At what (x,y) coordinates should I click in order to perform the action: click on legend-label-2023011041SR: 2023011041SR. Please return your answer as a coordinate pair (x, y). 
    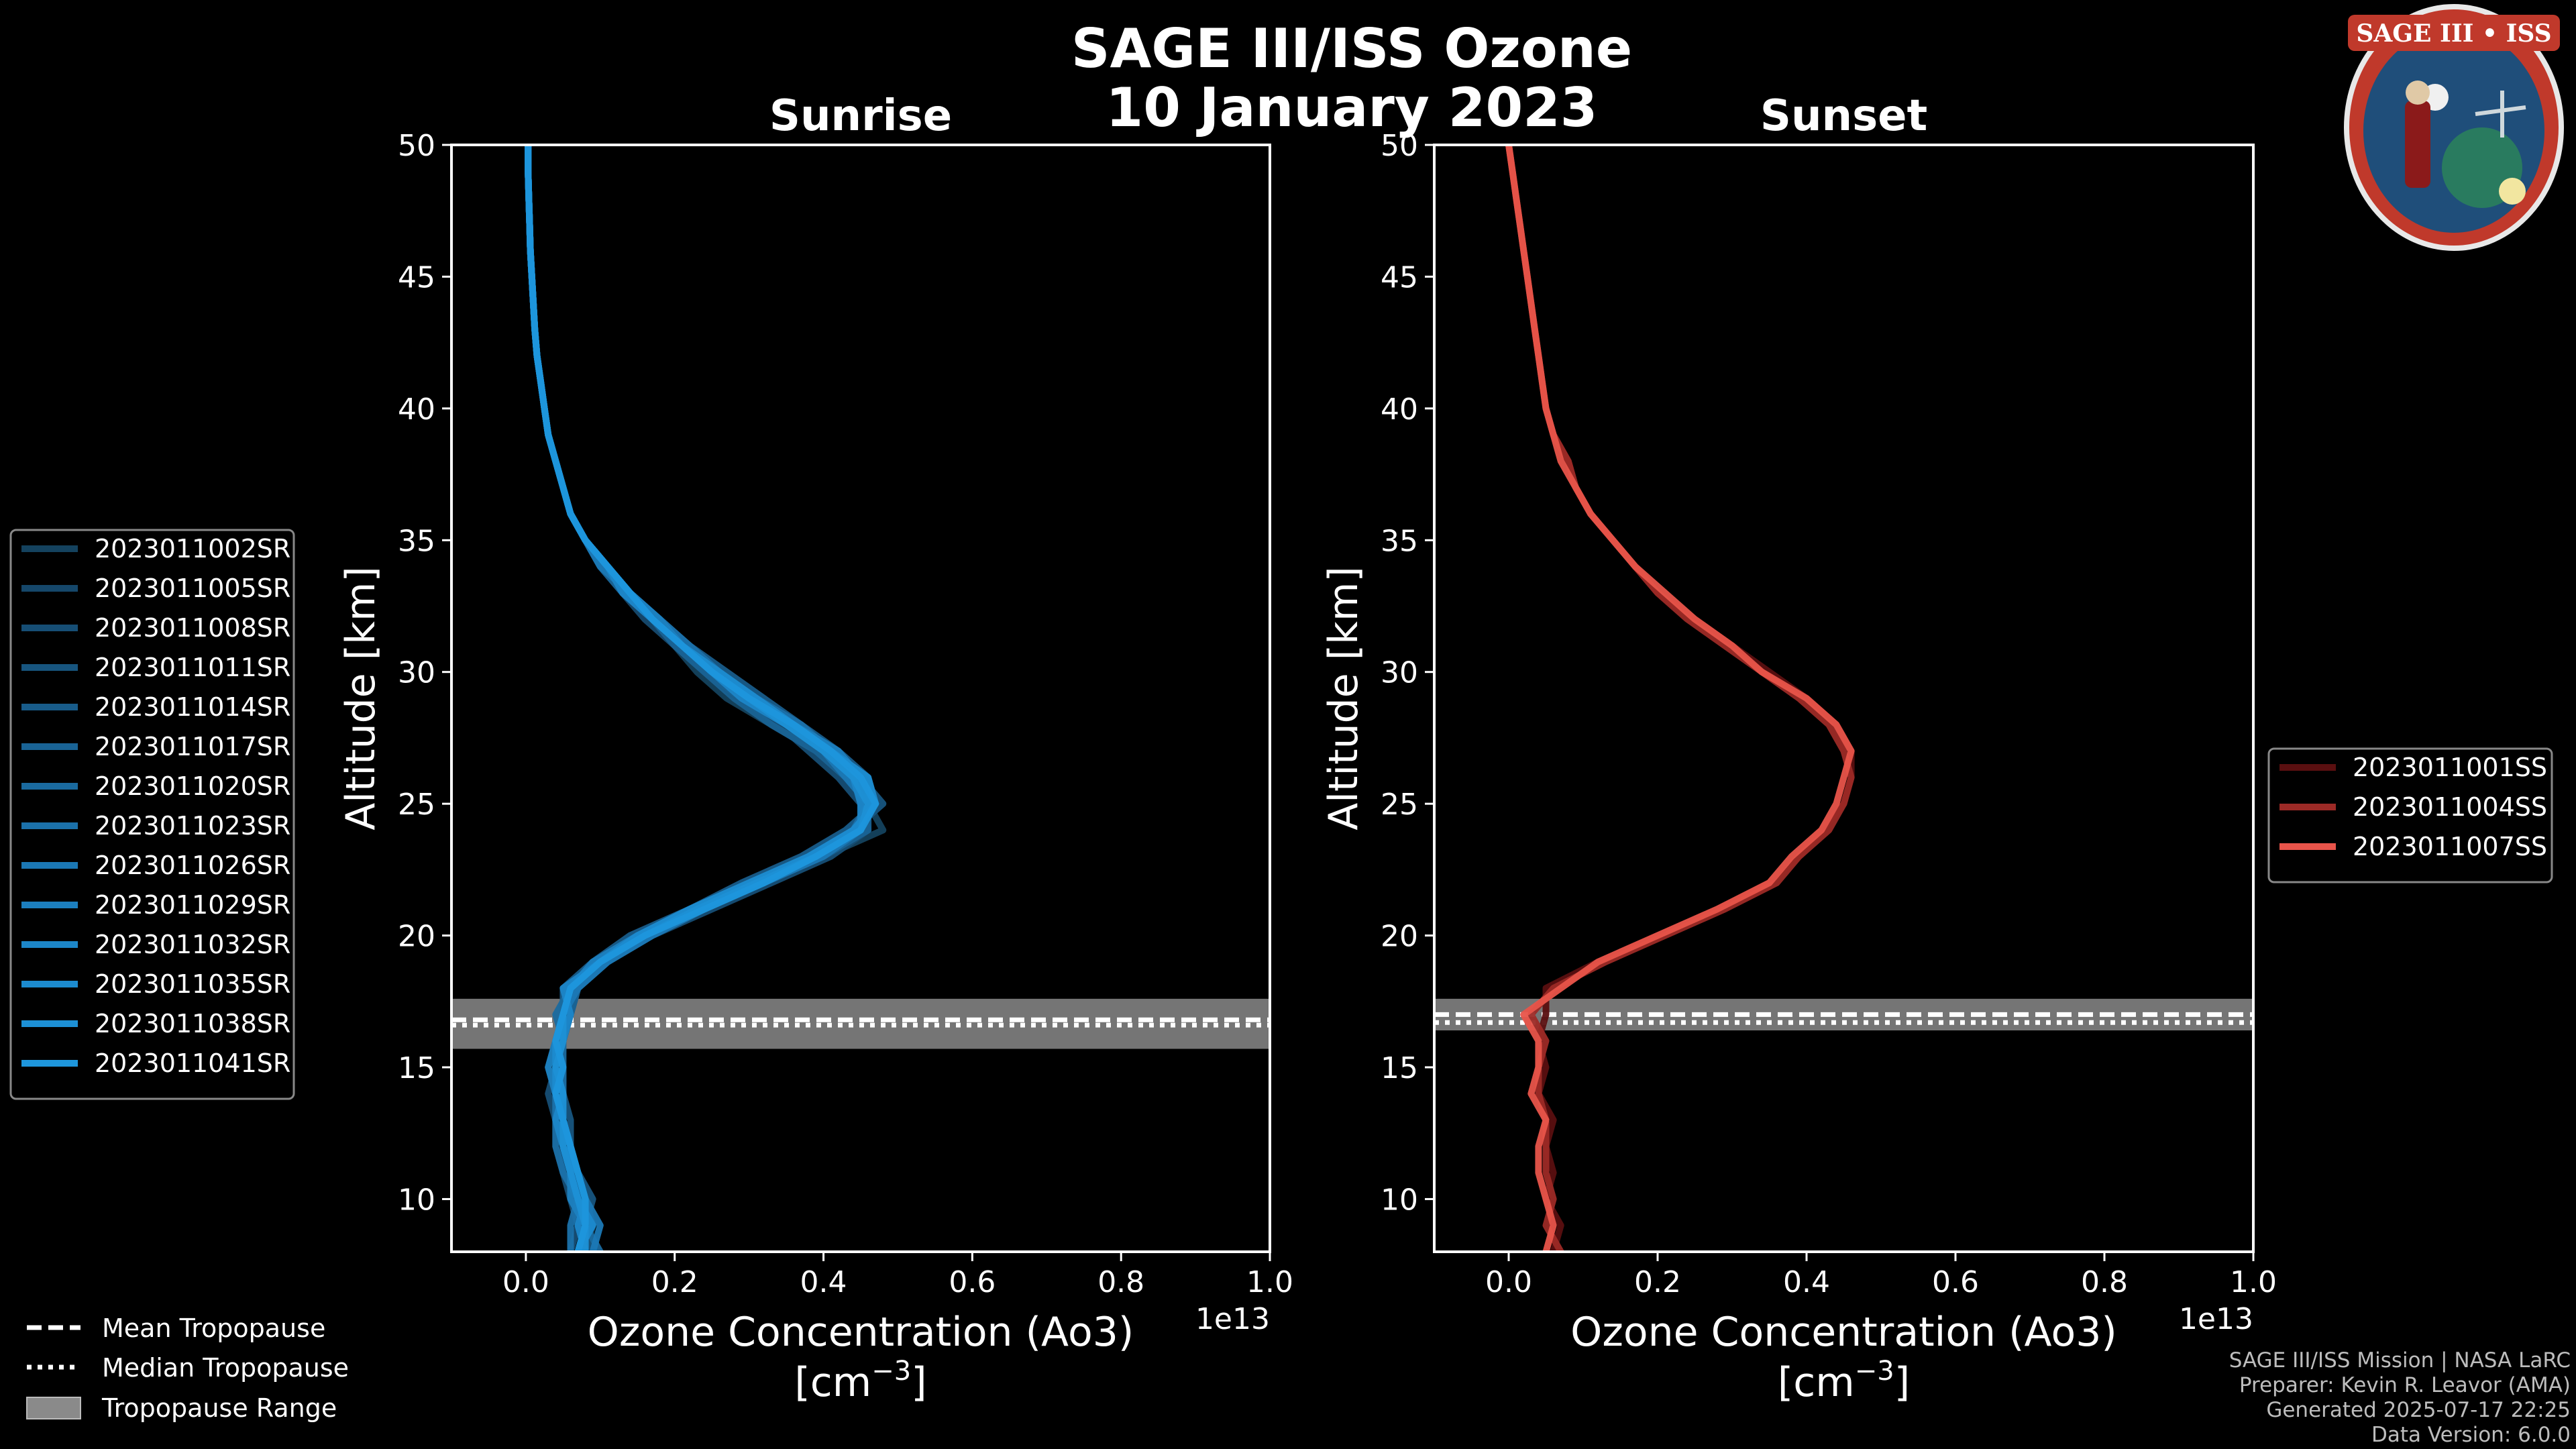
    Looking at the image, I should click on (192, 1063).